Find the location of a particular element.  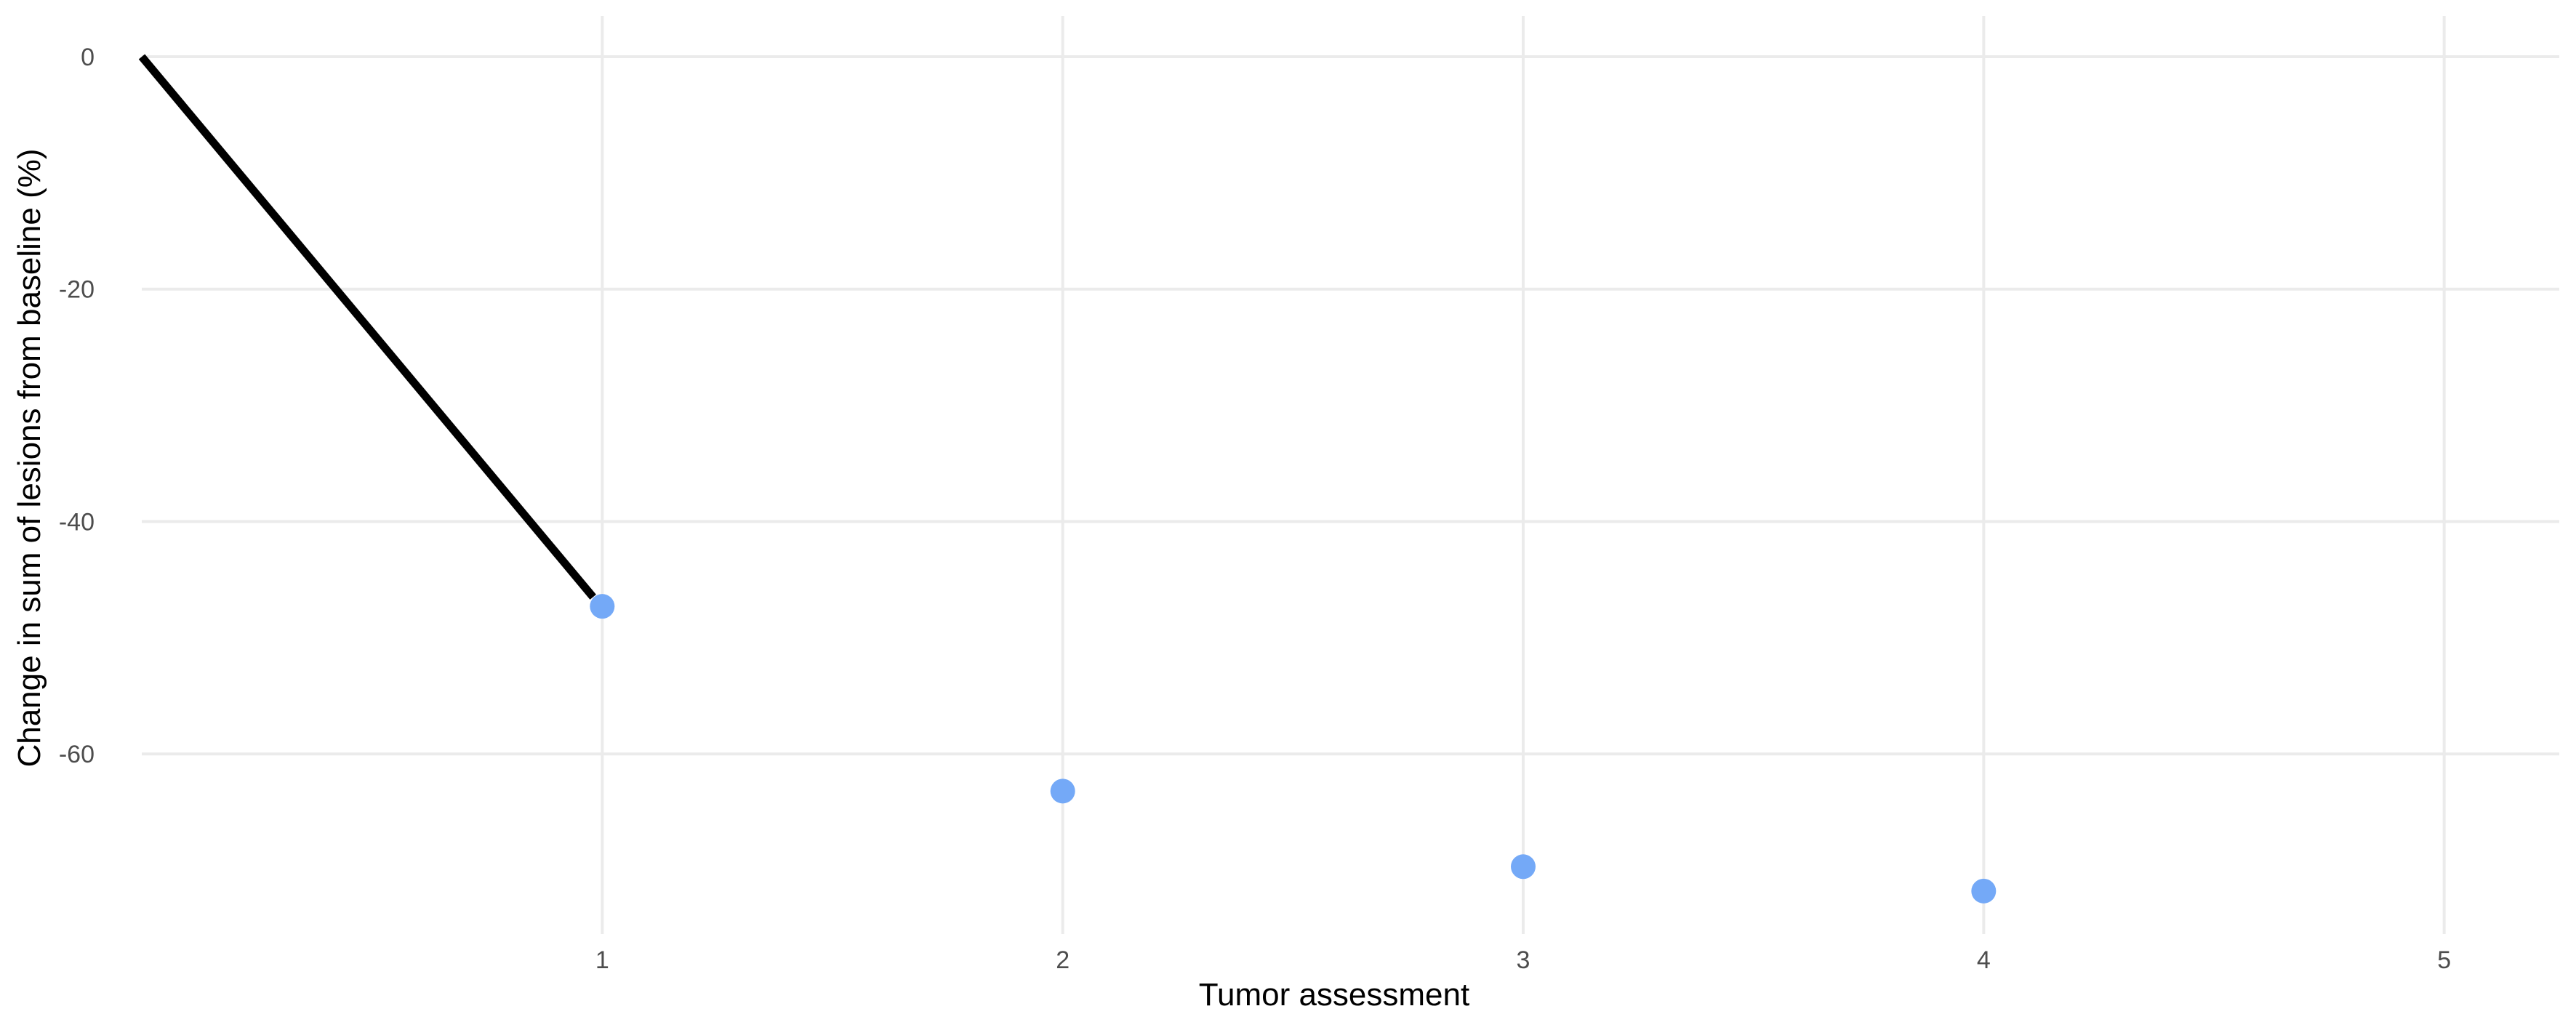

y-tick-label: -40 is located at coordinates (77, 522).